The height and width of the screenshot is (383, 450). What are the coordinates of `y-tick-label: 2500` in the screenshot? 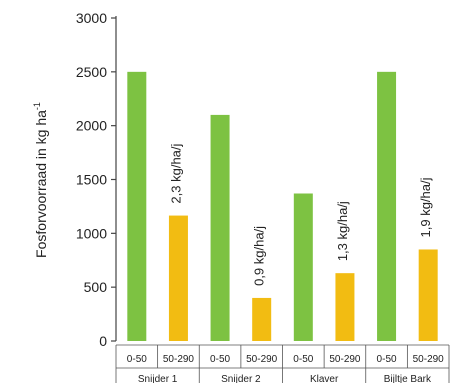 It's located at (91, 72).